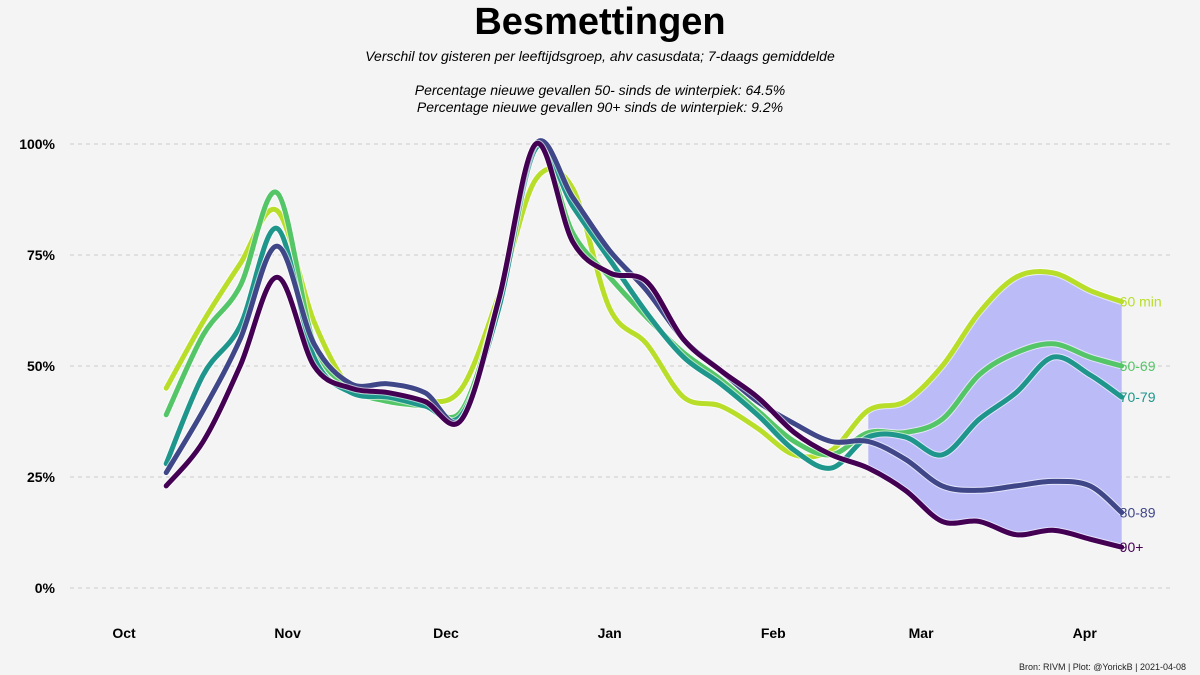  What do you see at coordinates (41, 366) in the screenshot?
I see `y-tick-label: 50%` at bounding box center [41, 366].